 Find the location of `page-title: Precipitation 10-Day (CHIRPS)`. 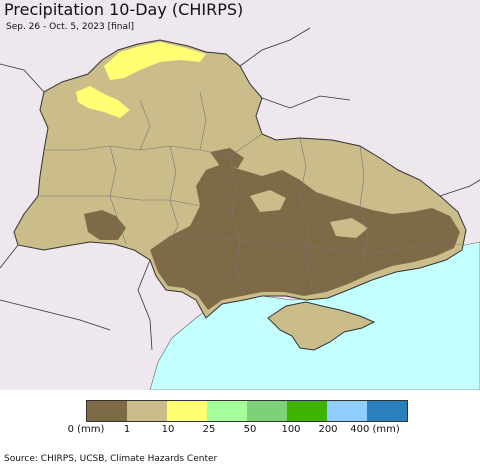

page-title: Precipitation 10-Day (CHIRPS) is located at coordinates (124, 9).